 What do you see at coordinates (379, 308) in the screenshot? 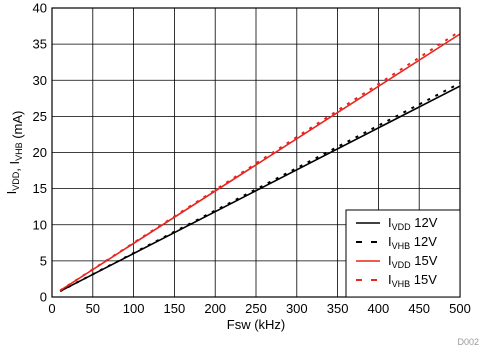
I see `x-tick-label: 400` at bounding box center [379, 308].